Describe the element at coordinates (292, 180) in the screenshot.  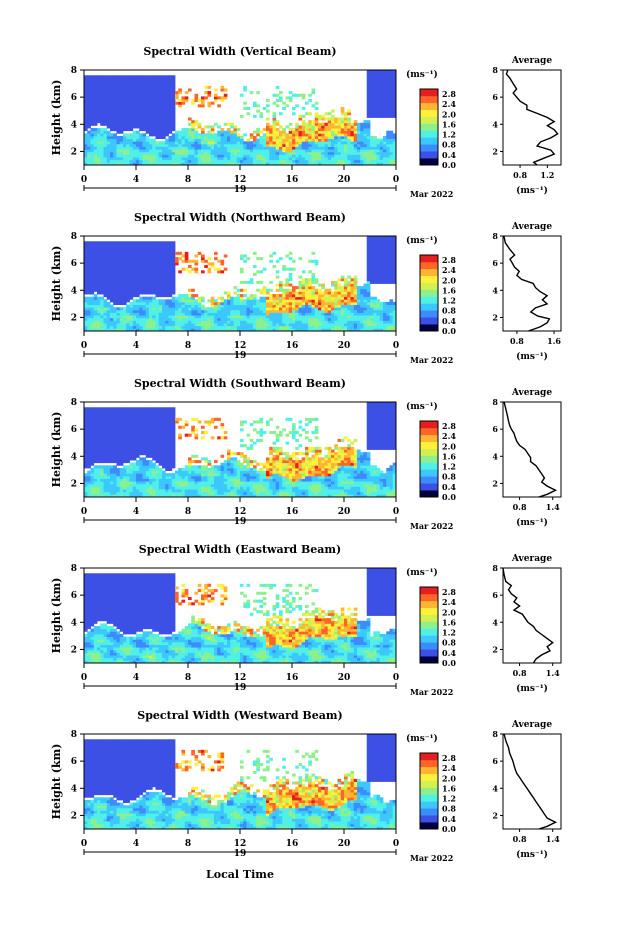
I see `x-tick-label: 16` at that location.